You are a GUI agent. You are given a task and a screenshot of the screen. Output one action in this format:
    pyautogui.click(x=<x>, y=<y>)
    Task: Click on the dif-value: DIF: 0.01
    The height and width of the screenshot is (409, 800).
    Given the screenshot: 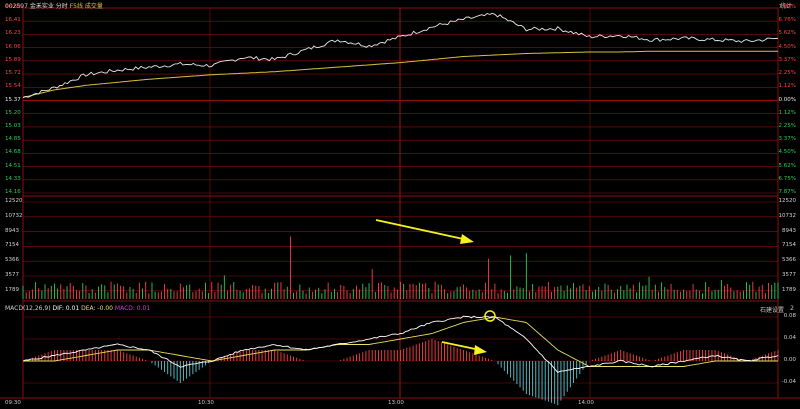 What is the action you would take?
    pyautogui.click(x=66, y=308)
    